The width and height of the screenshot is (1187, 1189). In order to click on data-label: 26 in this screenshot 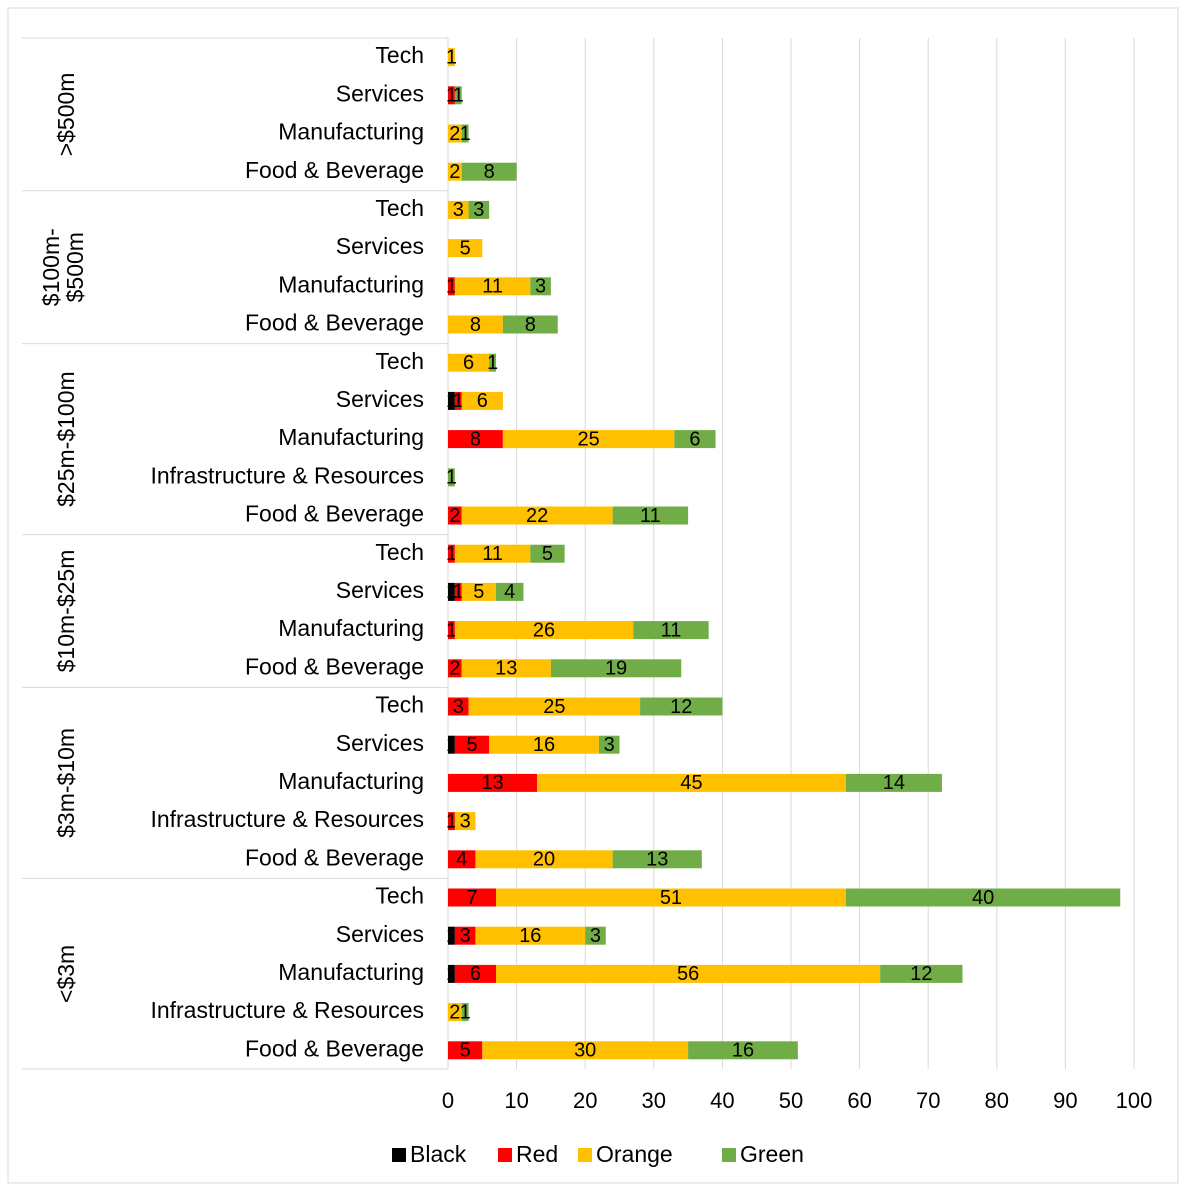, I will do `click(544, 630)`.